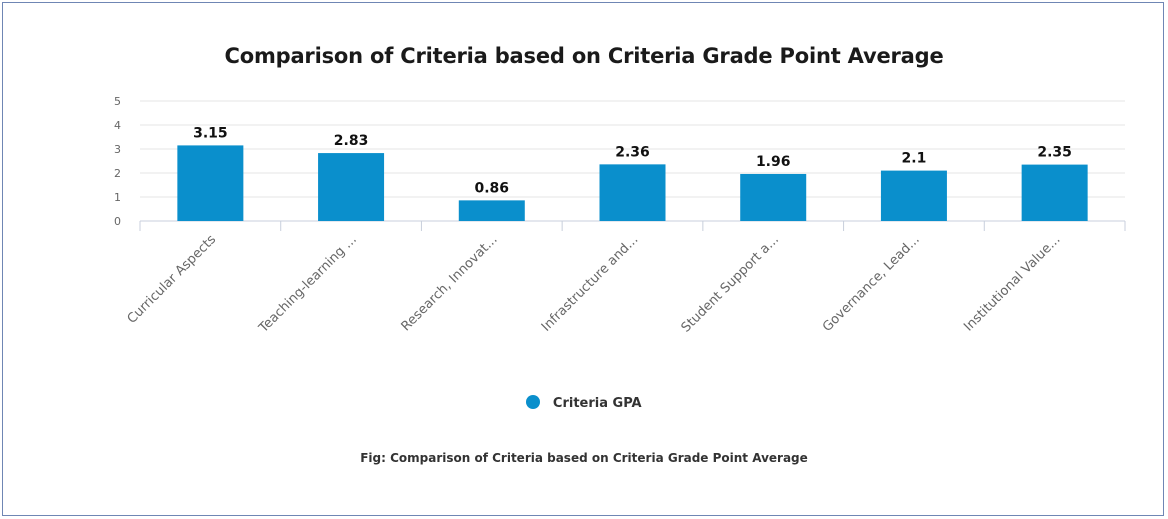 Image resolution: width=1168 pixels, height=519 pixels. I want to click on y-tick-label: 2, so click(117, 173).